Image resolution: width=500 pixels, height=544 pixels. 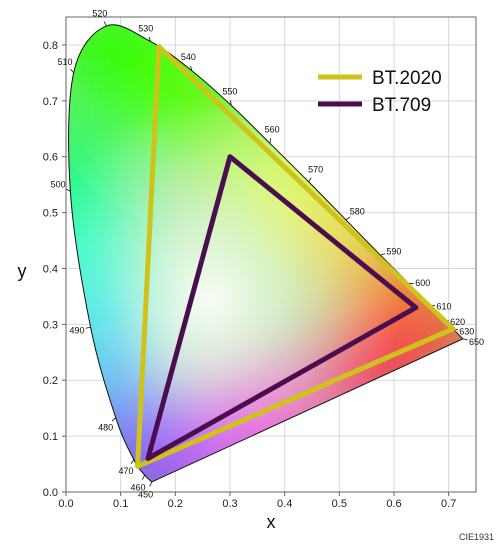 I want to click on wavelength-label: 510, so click(x=64, y=62).